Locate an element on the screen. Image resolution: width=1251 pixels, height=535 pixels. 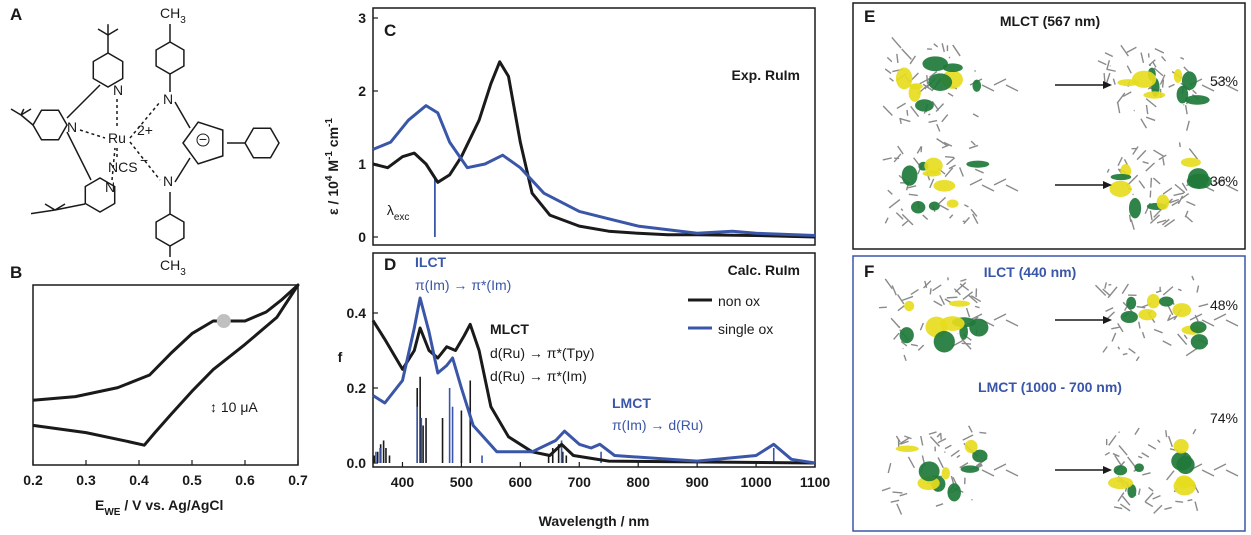
excitation-label: λexc is located at coordinates (398, 212).